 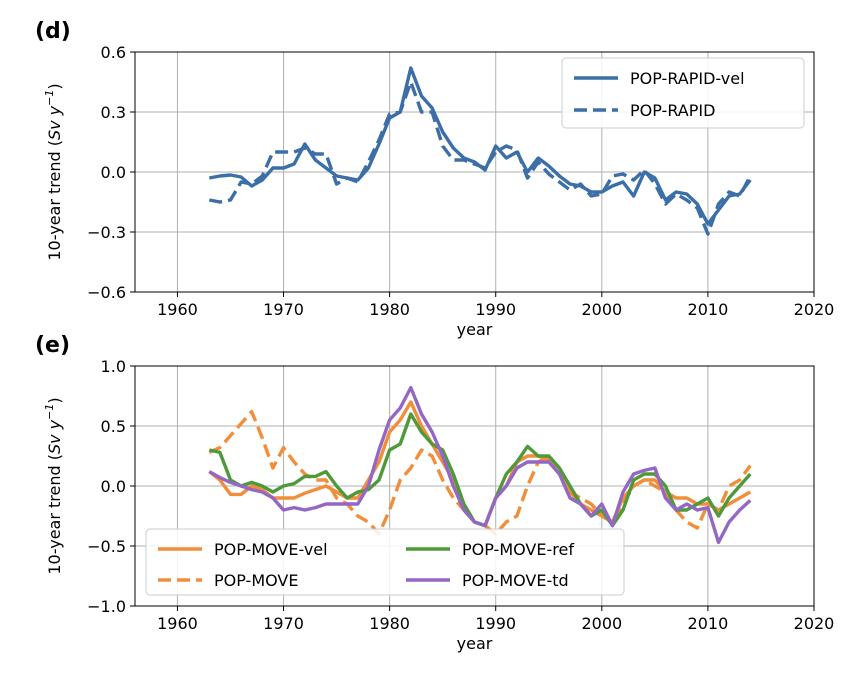 What do you see at coordinates (113, 366) in the screenshot?
I see `y-tick-label: 1.0` at bounding box center [113, 366].